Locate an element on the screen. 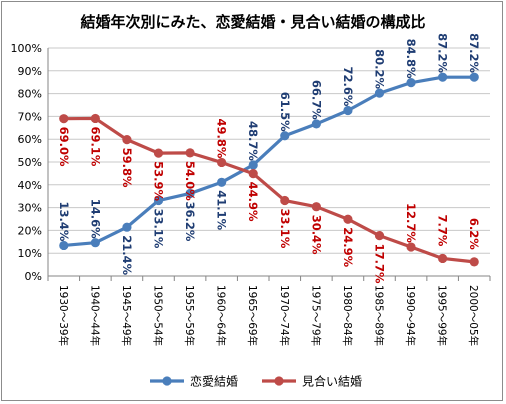 The image size is (506, 404). data-label: 36.2% is located at coordinates (190, 221).